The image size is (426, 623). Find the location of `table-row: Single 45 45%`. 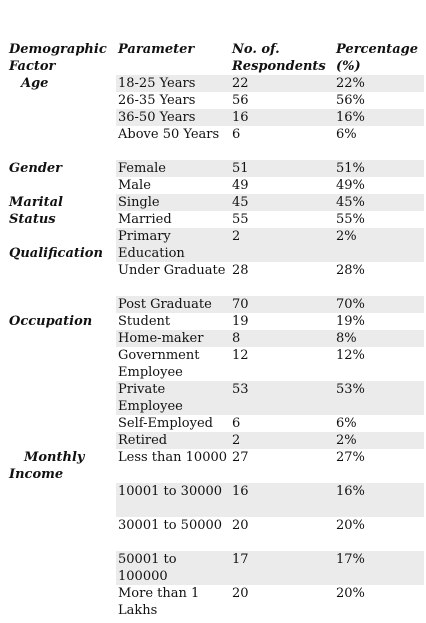

table-row: Single 45 45% is located at coordinates (215, 202).